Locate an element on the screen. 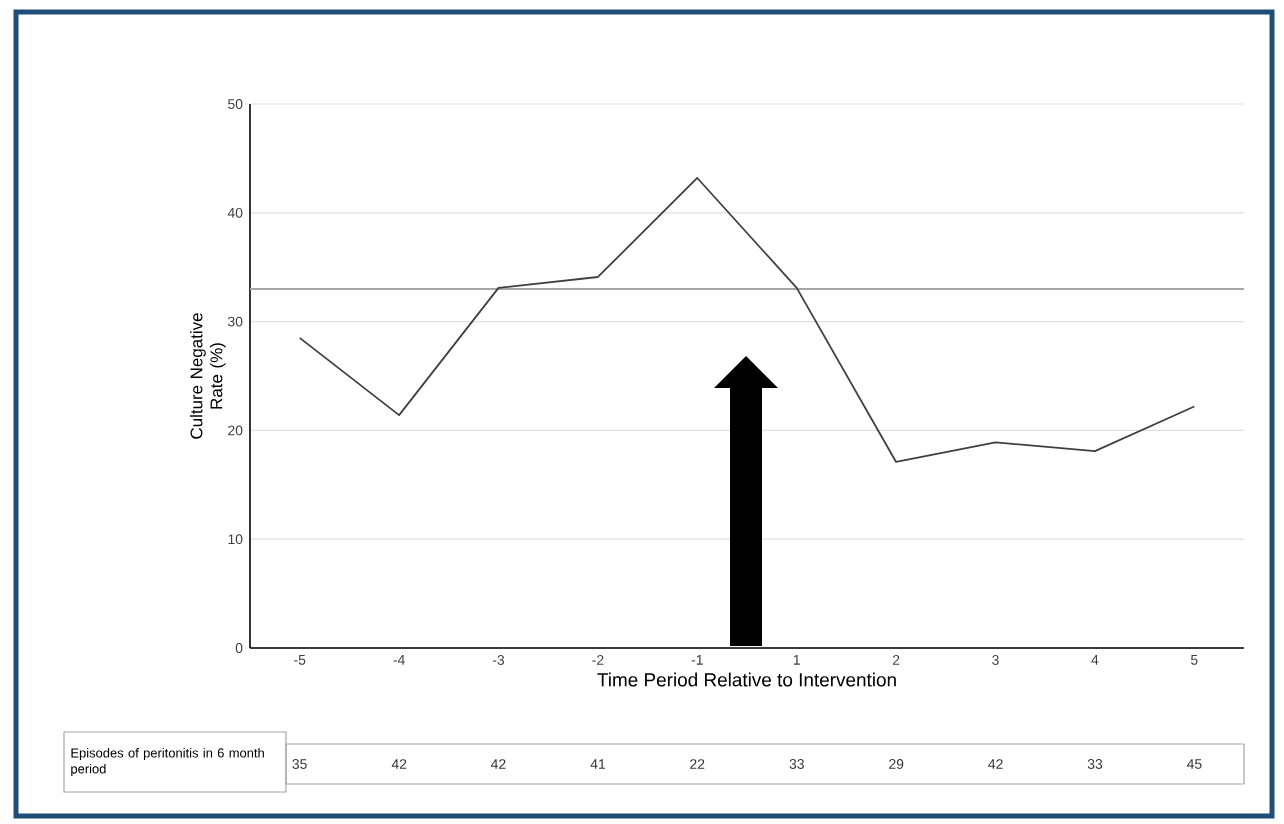 This screenshot has width=1284, height=824. y-axis-title: Culture Negative Rate (%) is located at coordinates (208, 376).